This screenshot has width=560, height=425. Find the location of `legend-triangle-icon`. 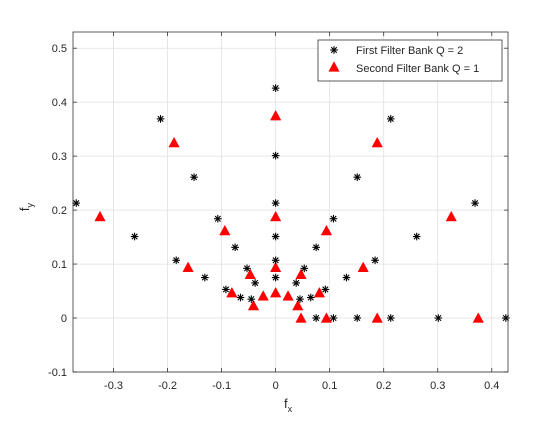

legend-triangle-icon is located at coordinates (334, 66).